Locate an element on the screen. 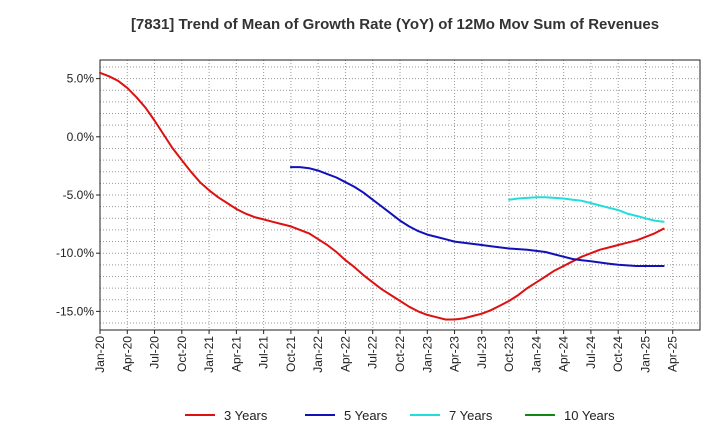 This screenshot has width=720, height=440. series-line-5-years is located at coordinates (477, 216).